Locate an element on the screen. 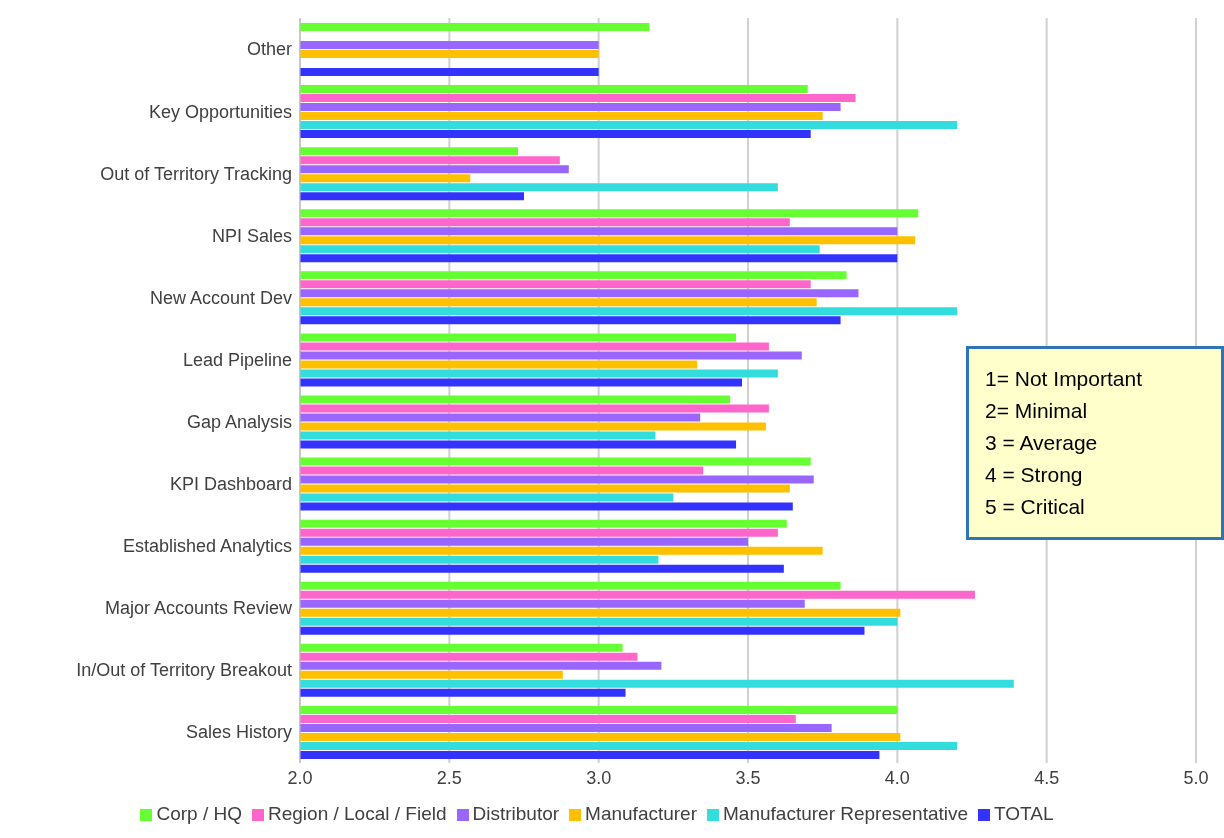 The height and width of the screenshot is (838, 1224). legend-label: Manufacturer Representative is located at coordinates (846, 813).